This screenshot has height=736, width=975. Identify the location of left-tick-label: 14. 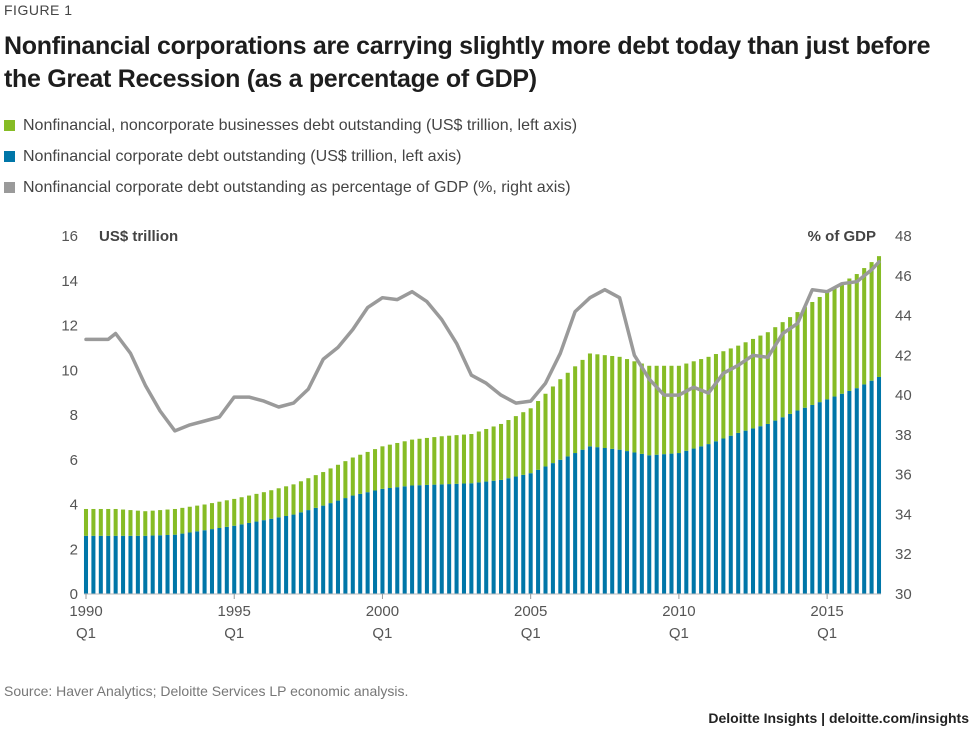
(69, 281).